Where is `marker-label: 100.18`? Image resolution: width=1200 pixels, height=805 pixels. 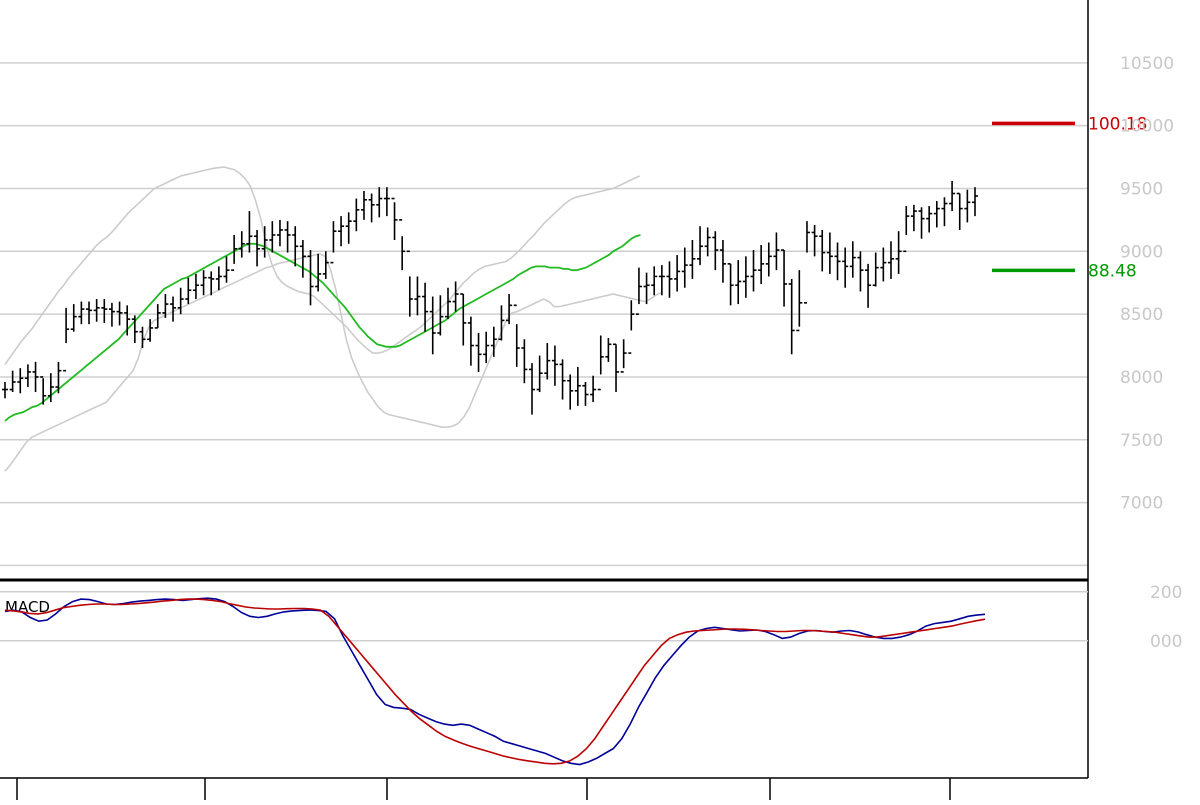 marker-label: 100.18 is located at coordinates (1117, 124).